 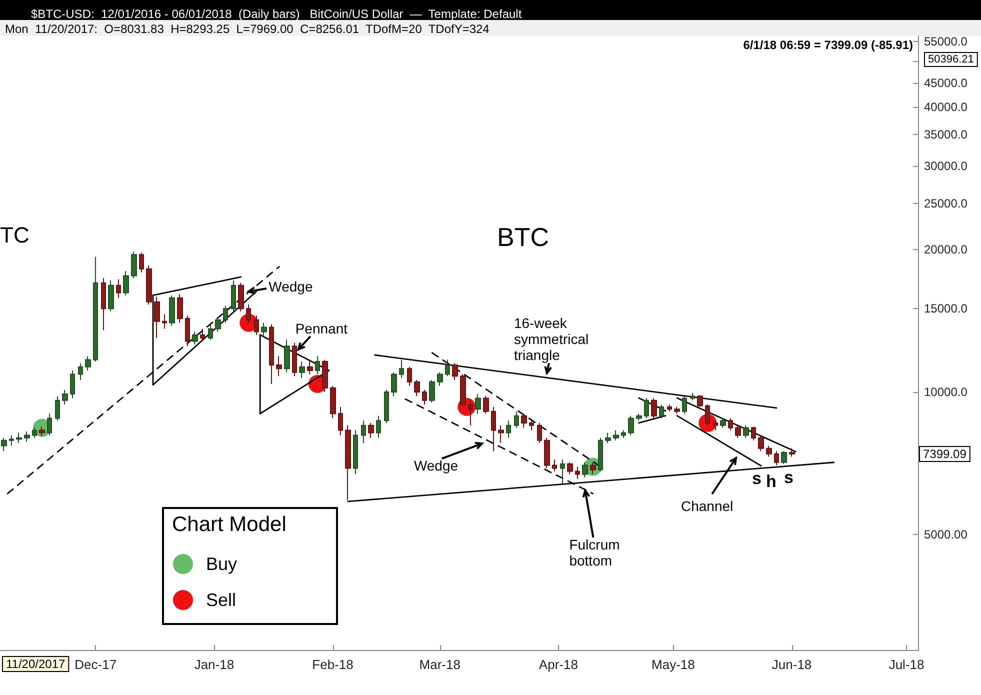 What do you see at coordinates (439, 664) in the screenshot?
I see `x-tick-label: Mar-18` at bounding box center [439, 664].